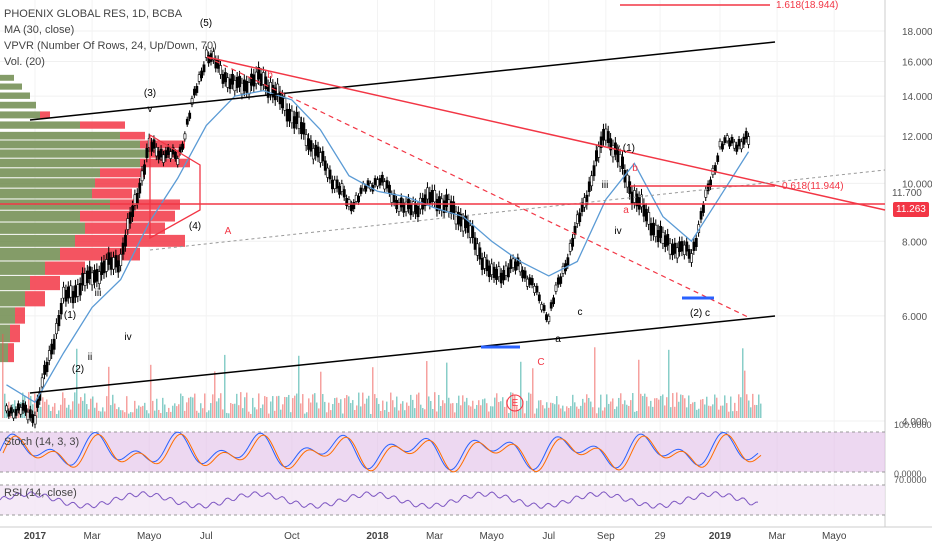 The image size is (932, 550). I want to click on time-tick-label: 2018, so click(377, 536).